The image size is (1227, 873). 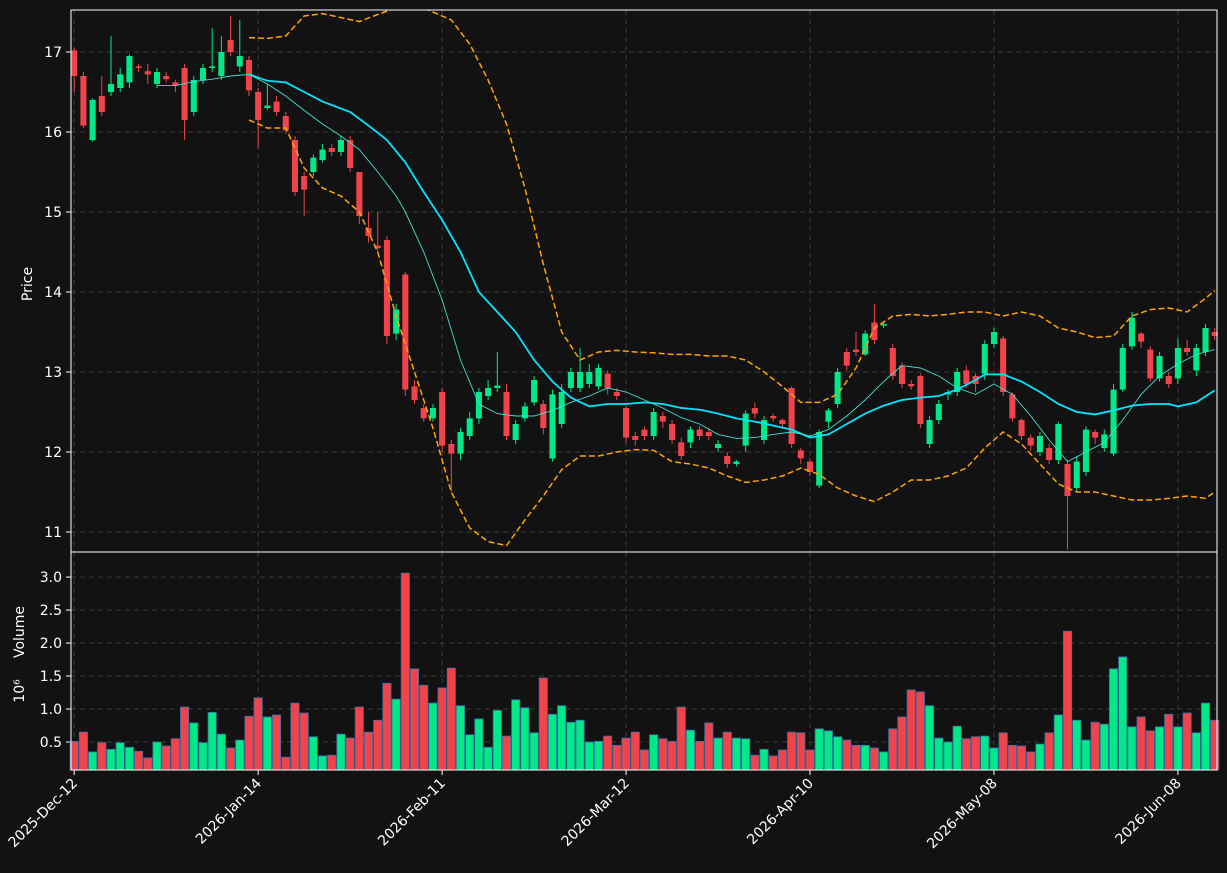 I want to click on y-tick-label: 2.0, so click(x=51, y=644).